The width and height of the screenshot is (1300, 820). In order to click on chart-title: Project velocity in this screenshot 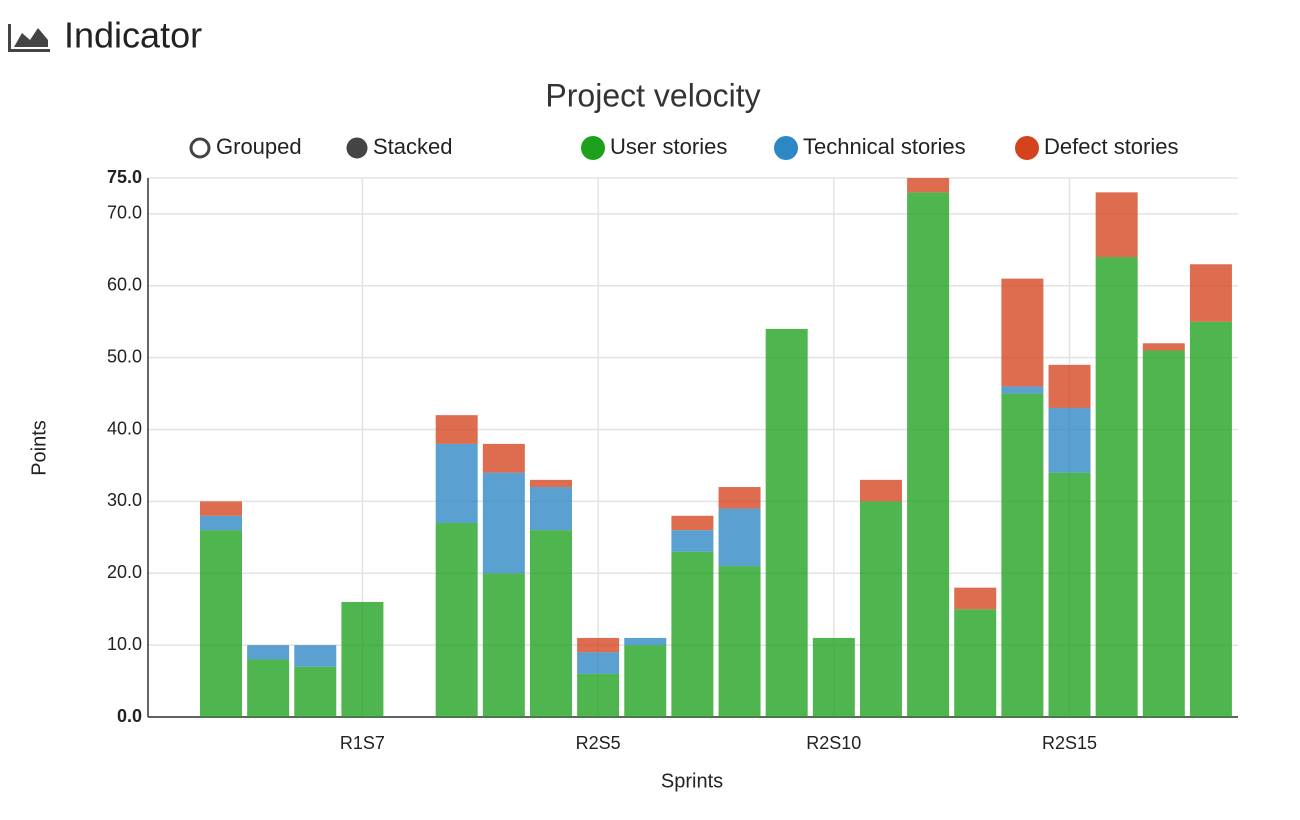, I will do `click(652, 95)`.